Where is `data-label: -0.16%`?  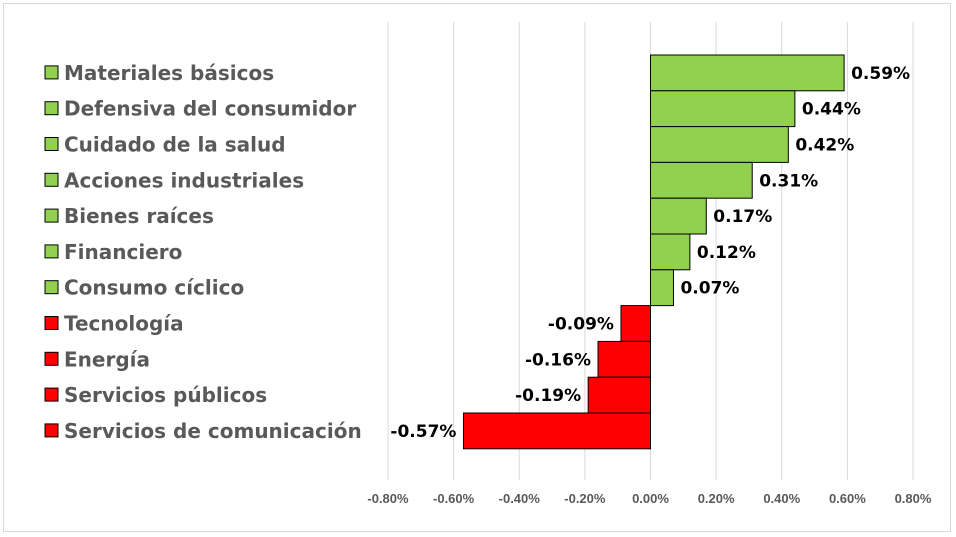
data-label: -0.16% is located at coordinates (558, 360).